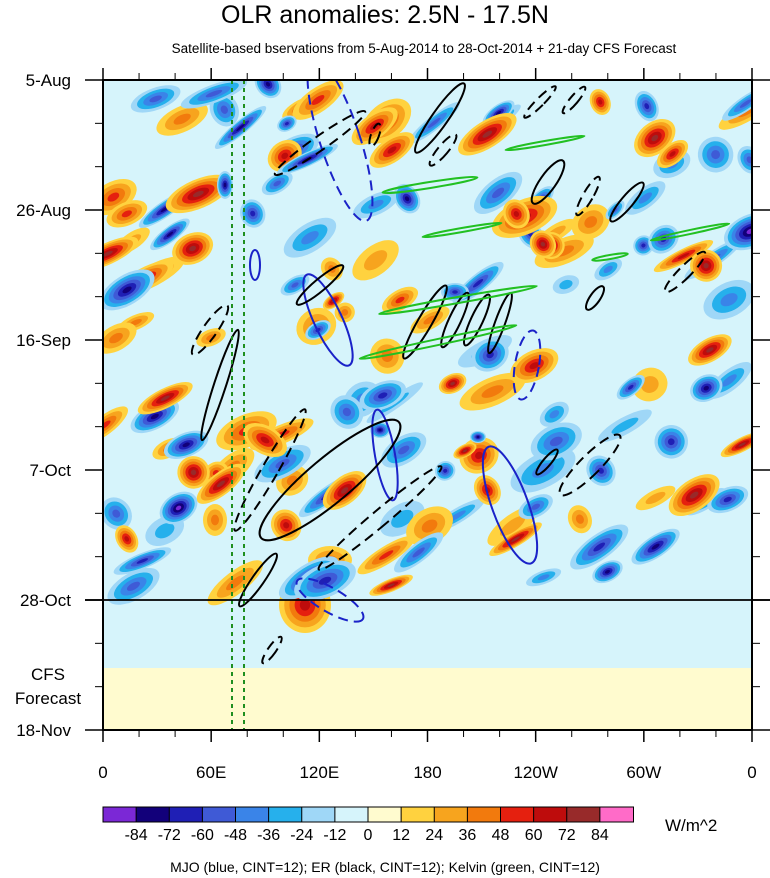 The width and height of the screenshot is (770, 878). I want to click on y-tick-label: 16-Sep, so click(43, 340).